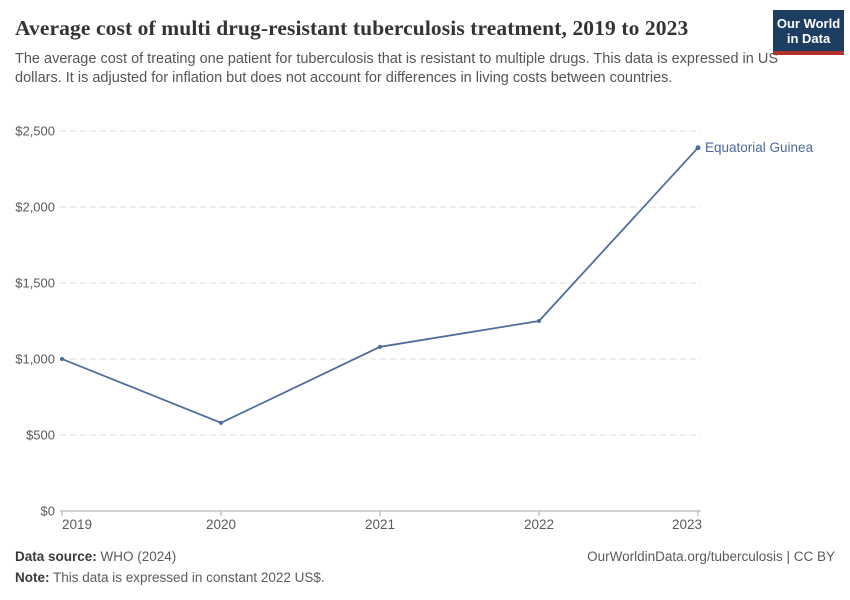 The image size is (850, 600). Describe the element at coordinates (40, 435) in the screenshot. I see `y-tick-label: $500` at that location.